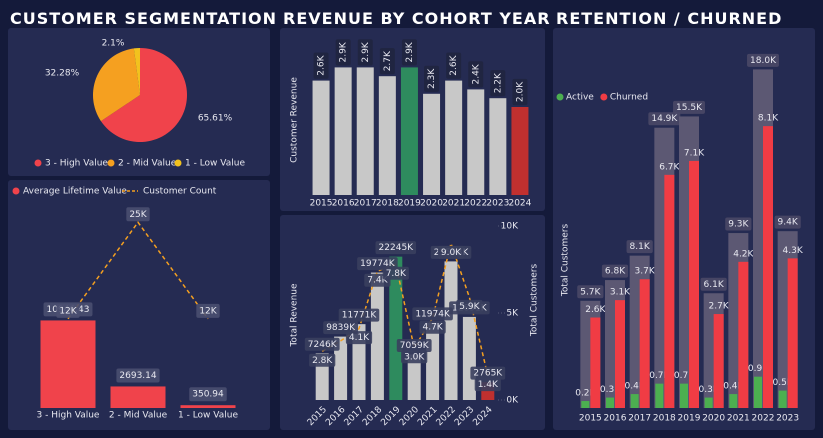  What do you see at coordinates (295, 120) in the screenshot?
I see `y-axis-title: Customer Revenue` at bounding box center [295, 120].